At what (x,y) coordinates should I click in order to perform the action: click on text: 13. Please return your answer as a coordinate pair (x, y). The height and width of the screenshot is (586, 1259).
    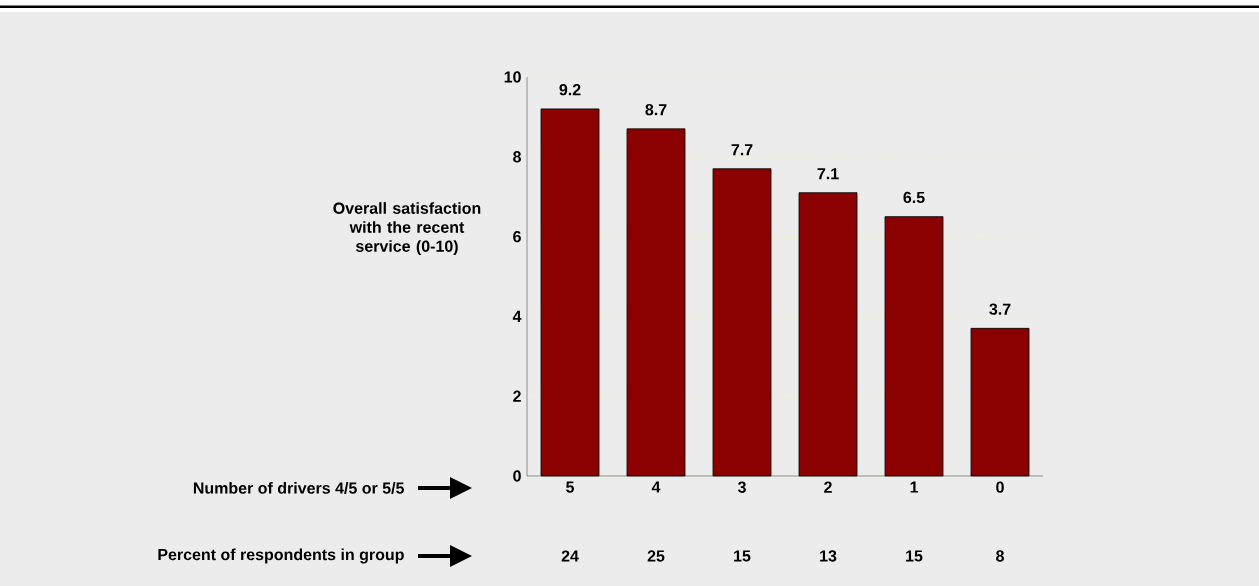
    Looking at the image, I should click on (828, 556).